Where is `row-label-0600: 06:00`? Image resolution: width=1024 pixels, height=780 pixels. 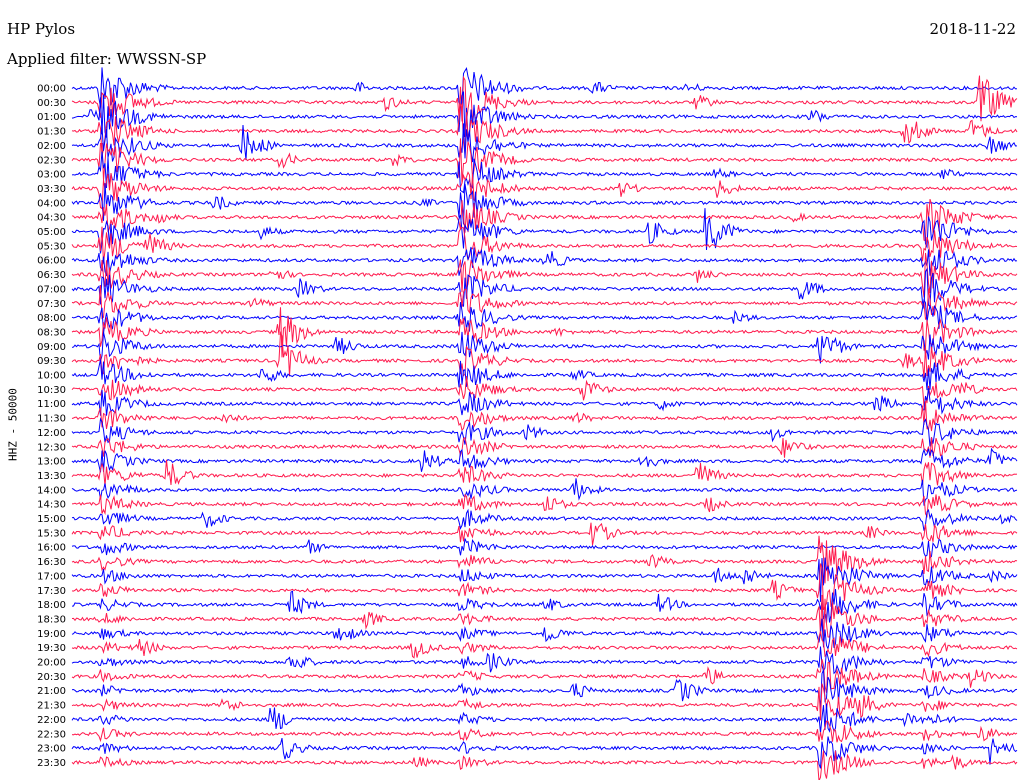
row-label-0600: 06:00 is located at coordinates (51, 261).